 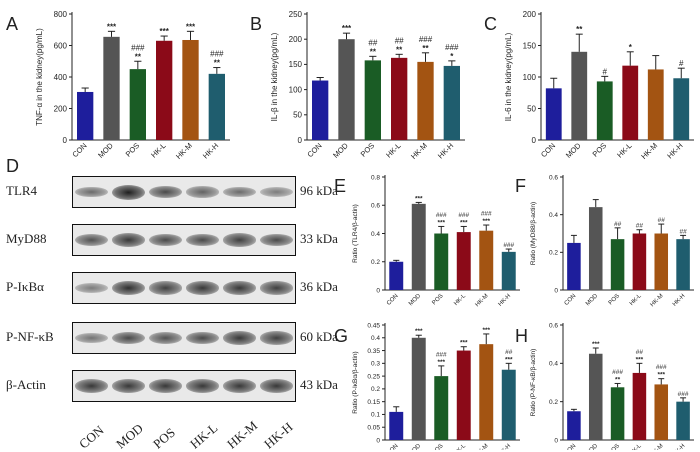 What do you see at coordinates (508, 76) in the screenshot?
I see `y-axis-label: IL-6 in the kidney(pg/mL)` at bounding box center [508, 76].